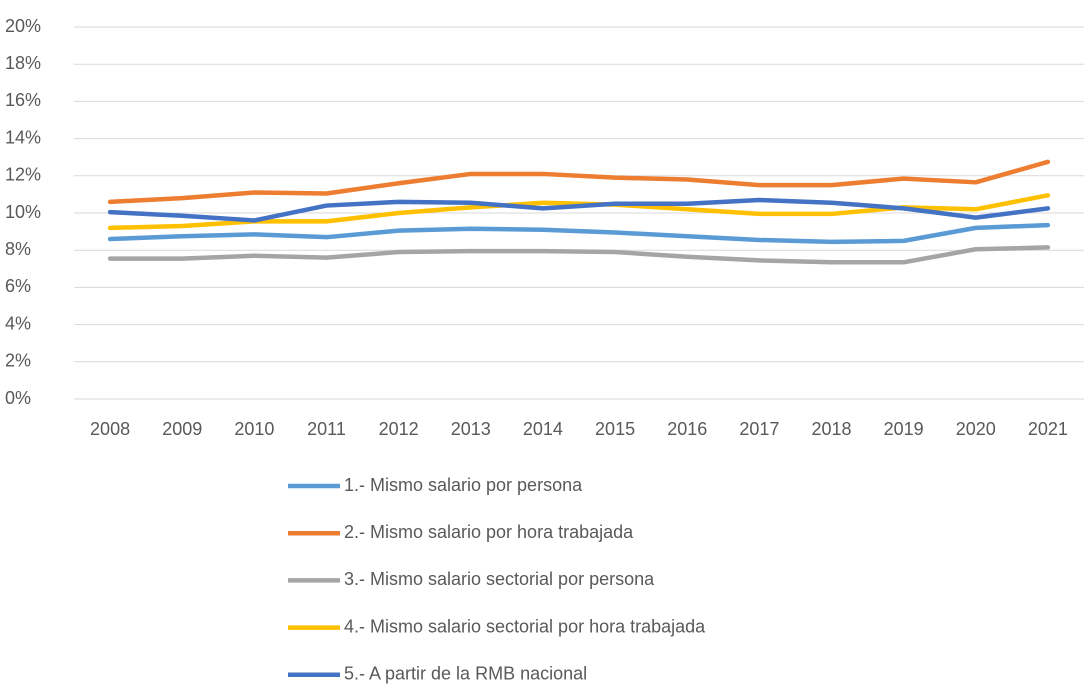 The height and width of the screenshot is (686, 1084). I want to click on x-tick-label: 2019, so click(904, 429).